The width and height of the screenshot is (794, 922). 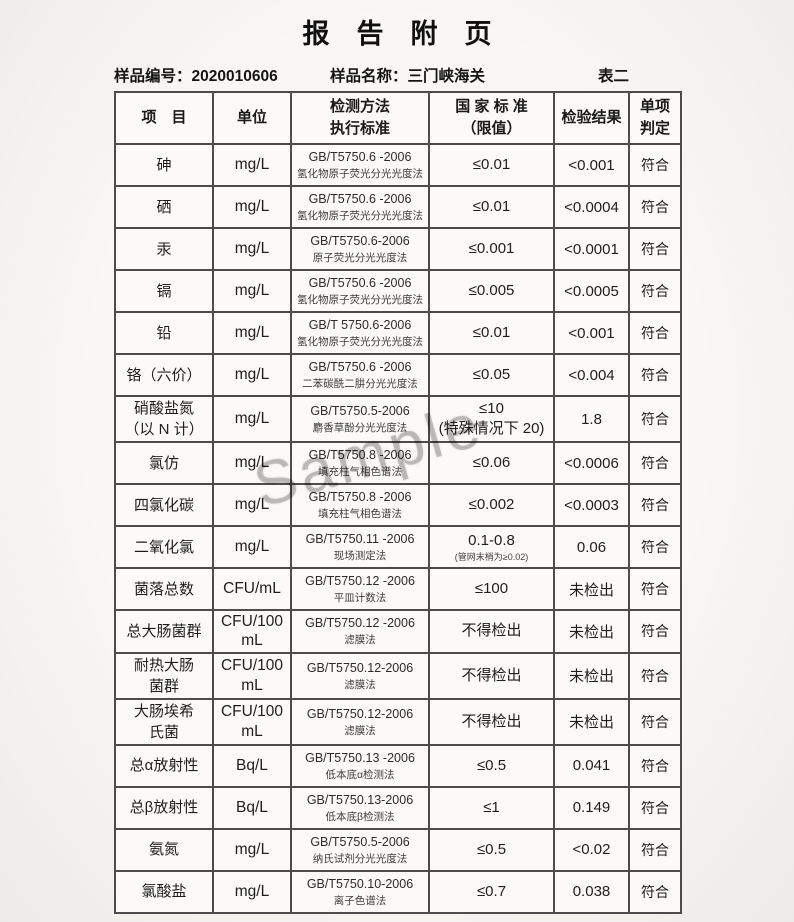 I want to click on method-cell: GB/T5750.6 -2006 二苯碳酰二肼分光光度法, so click(x=360, y=375).